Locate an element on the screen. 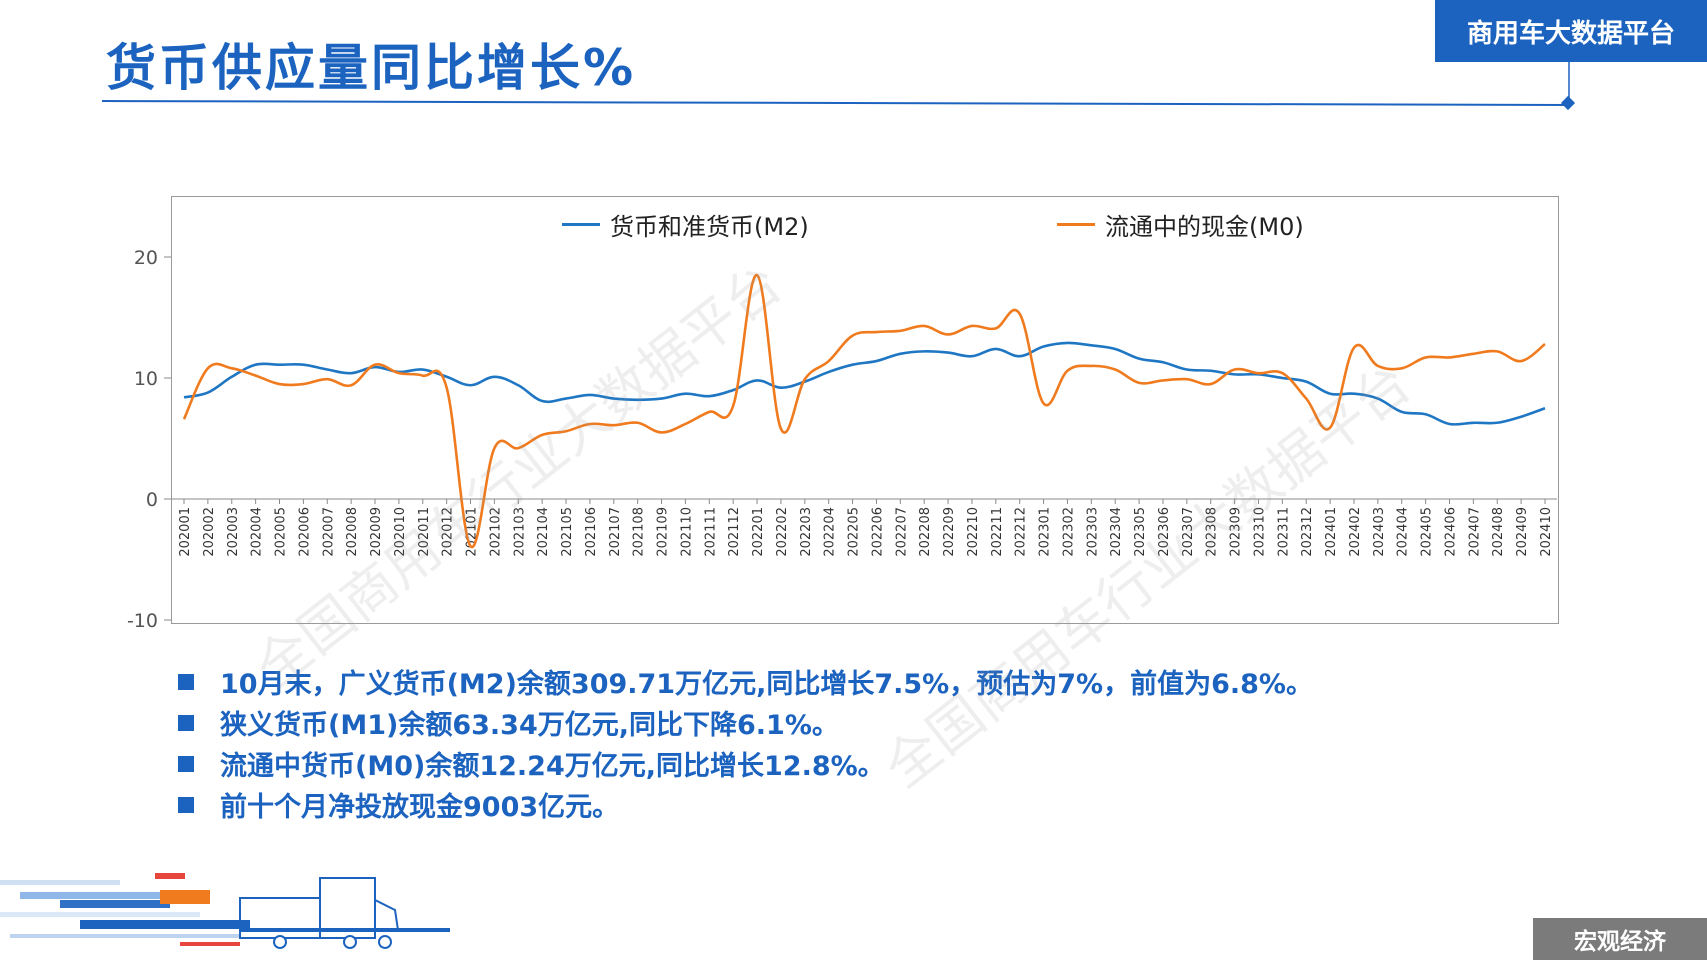 This screenshot has width=1707, height=960. x-tick-label: 202001 is located at coordinates (185, 532).